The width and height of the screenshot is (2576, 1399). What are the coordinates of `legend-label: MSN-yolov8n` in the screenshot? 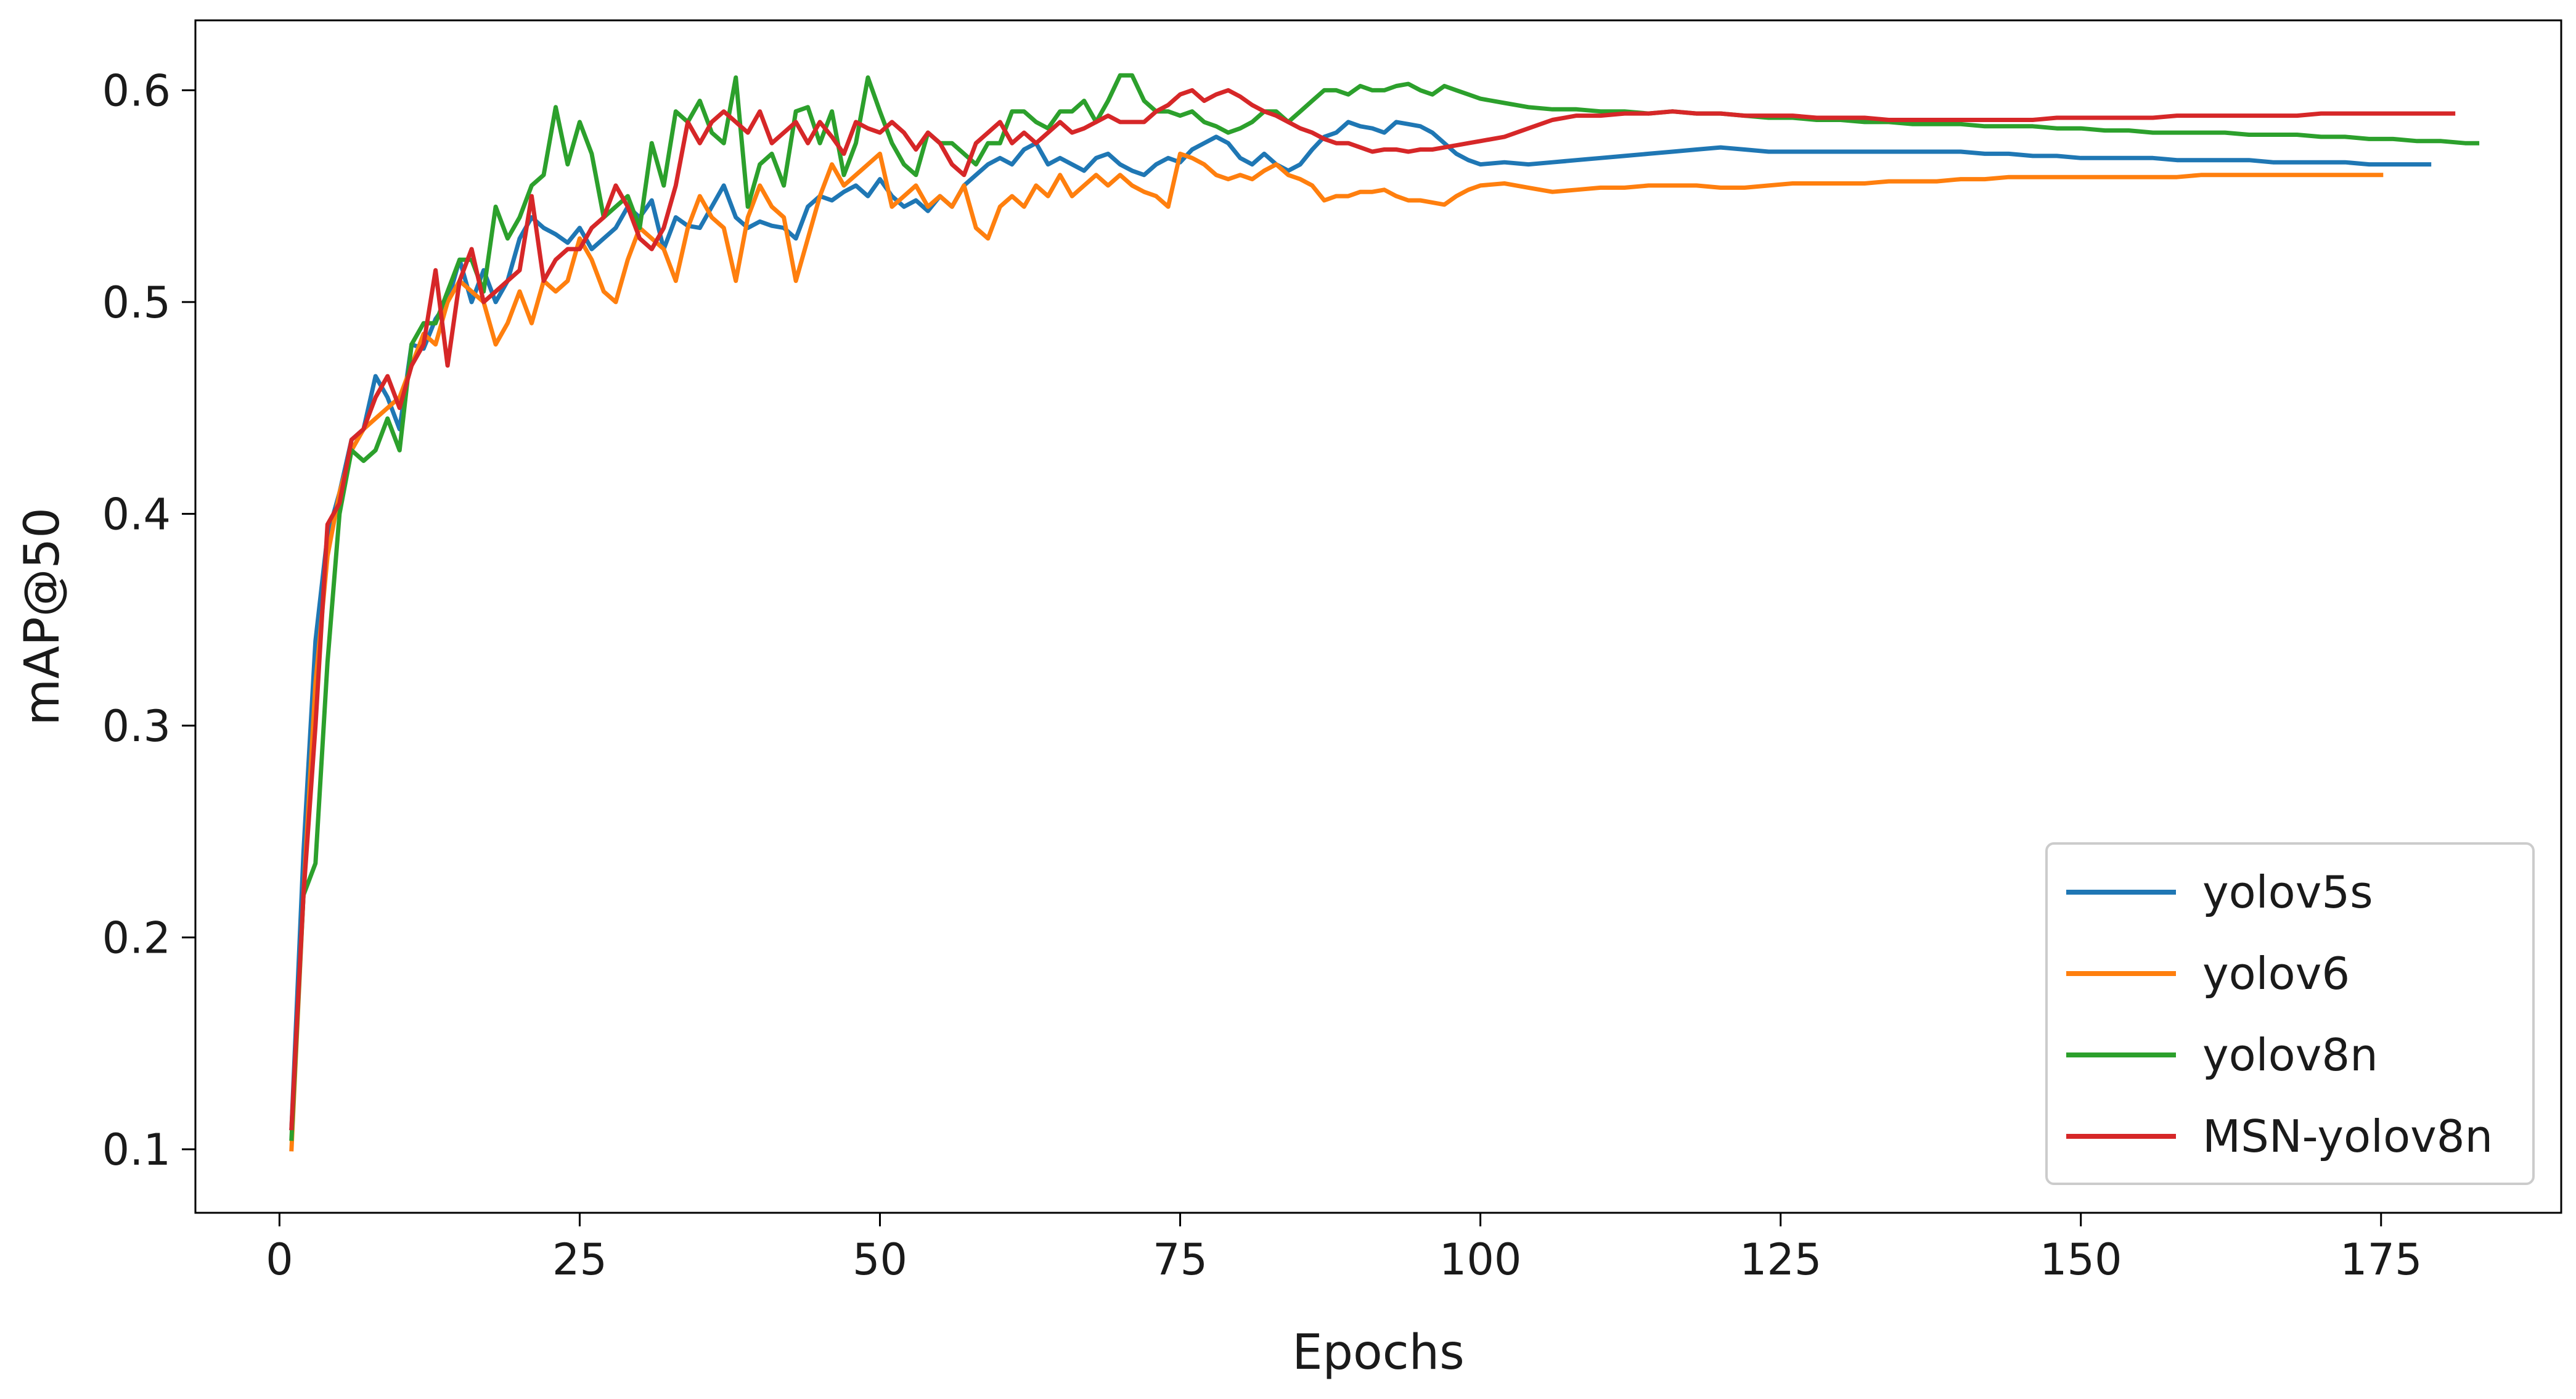 It's located at (2347, 1136).